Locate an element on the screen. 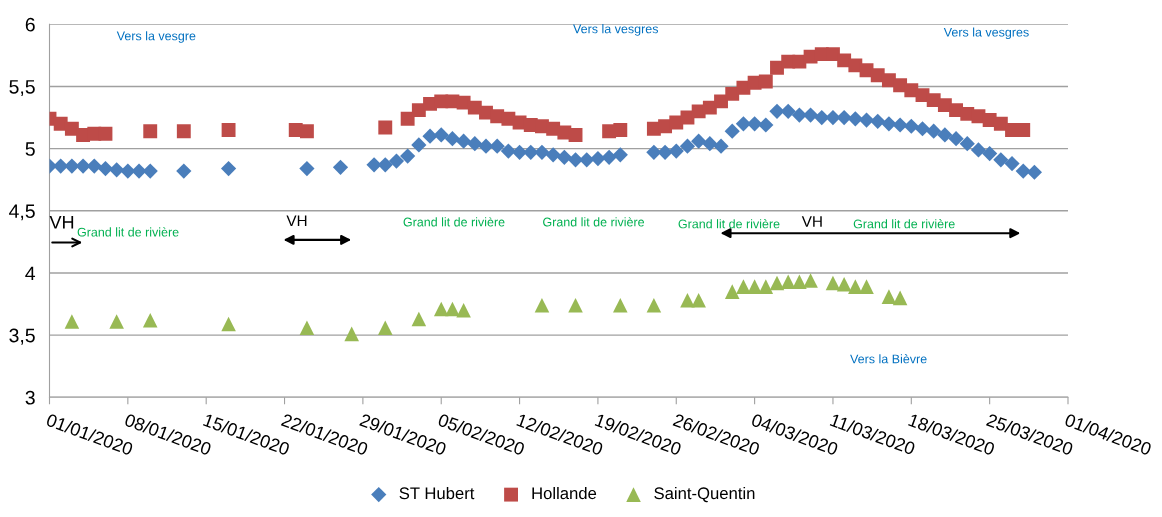 The image size is (1162, 517). y-tick-label: 3 is located at coordinates (30, 397).